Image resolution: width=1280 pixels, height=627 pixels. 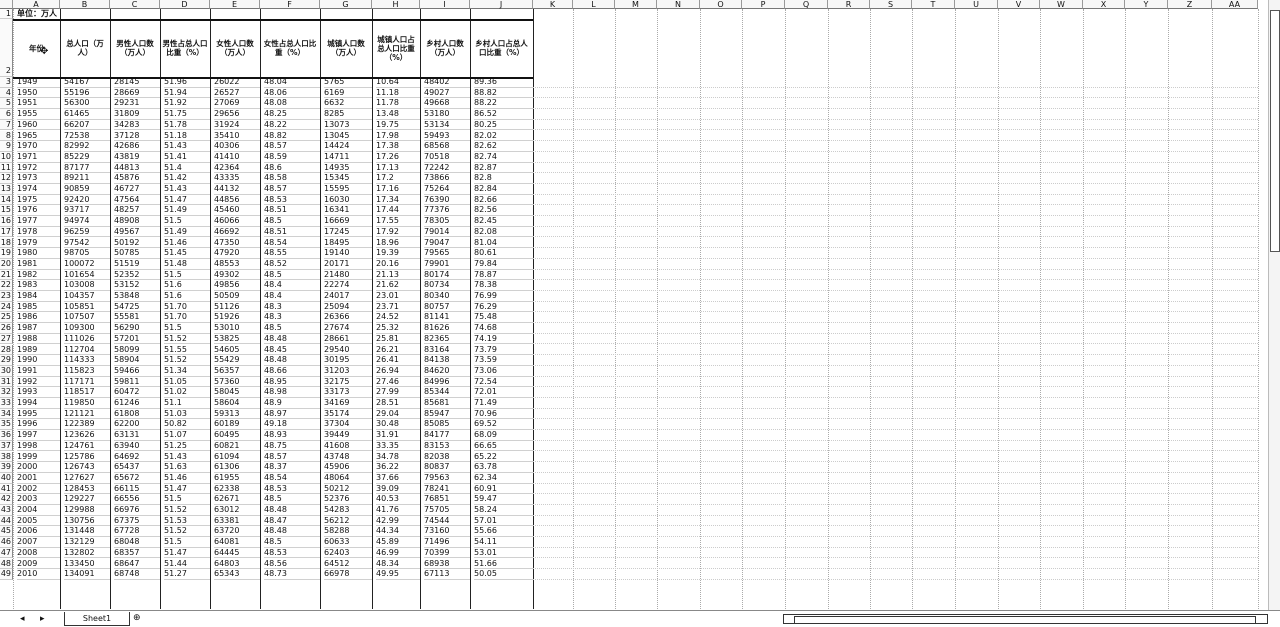 I want to click on table-cell: 85681, so click(x=447, y=403).